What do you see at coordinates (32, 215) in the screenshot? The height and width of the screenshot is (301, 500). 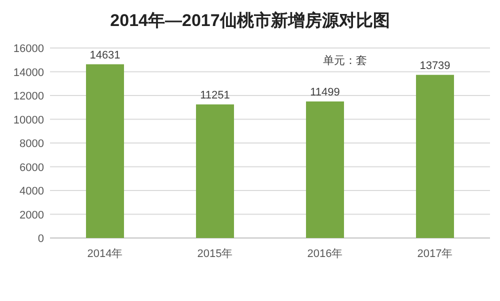 I see `y-tick-label: 2000` at bounding box center [32, 215].